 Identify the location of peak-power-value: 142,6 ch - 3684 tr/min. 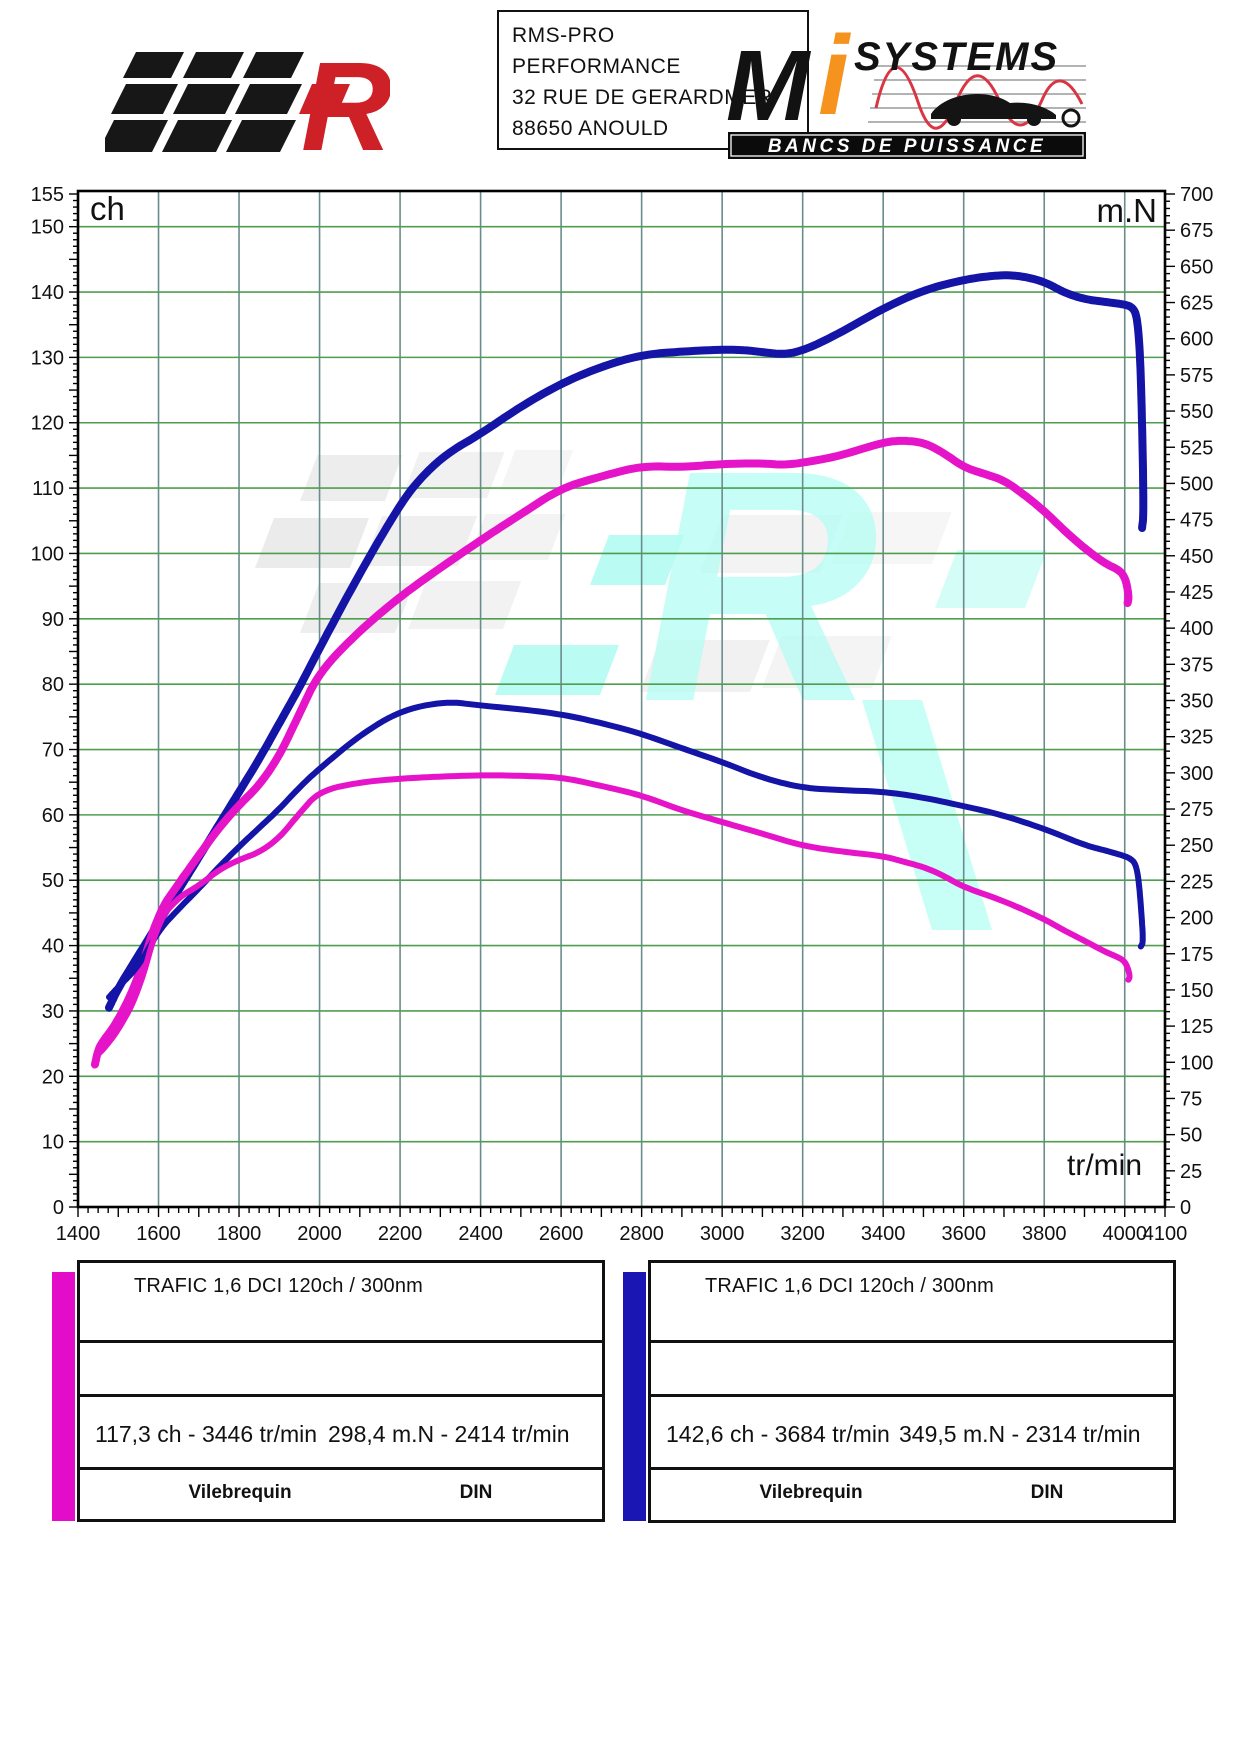
(778, 1434).